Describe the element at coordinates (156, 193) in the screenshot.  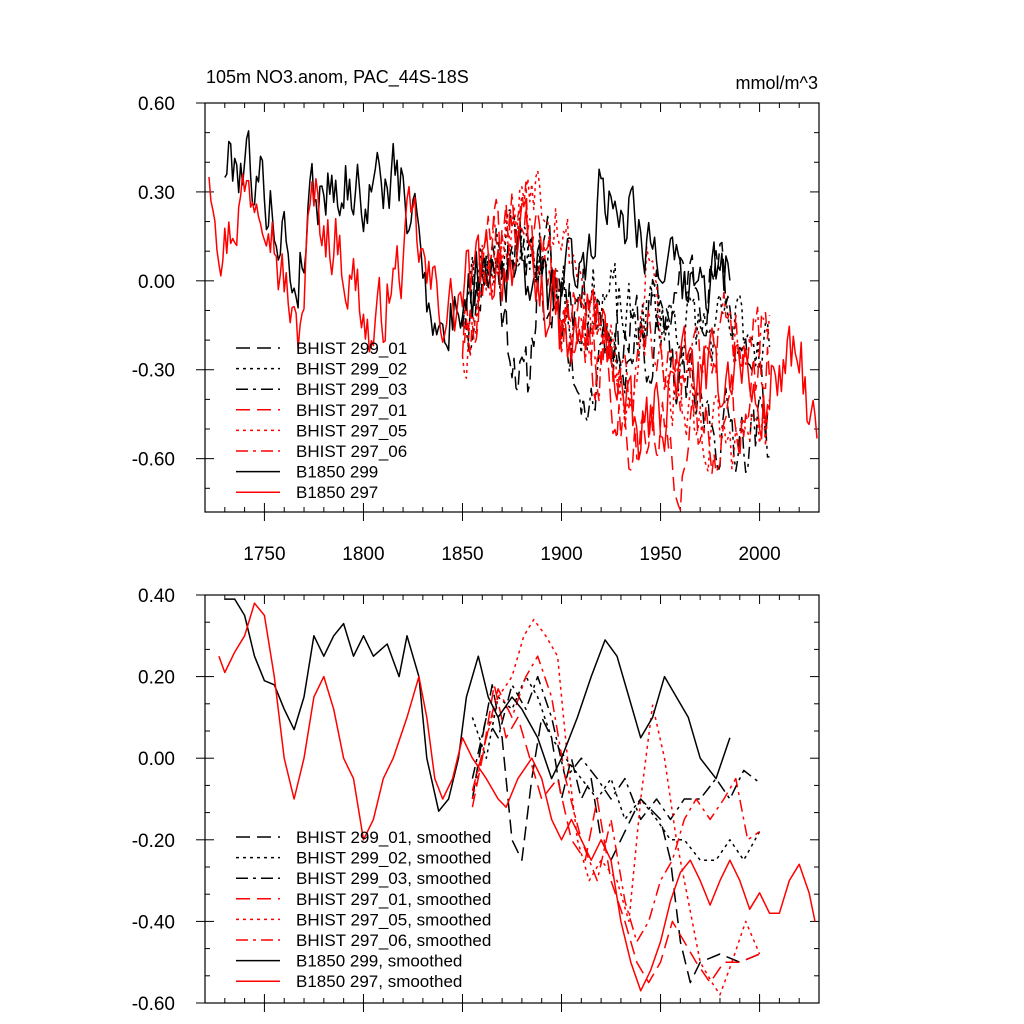
I see `y-tick-label: 0.30` at that location.